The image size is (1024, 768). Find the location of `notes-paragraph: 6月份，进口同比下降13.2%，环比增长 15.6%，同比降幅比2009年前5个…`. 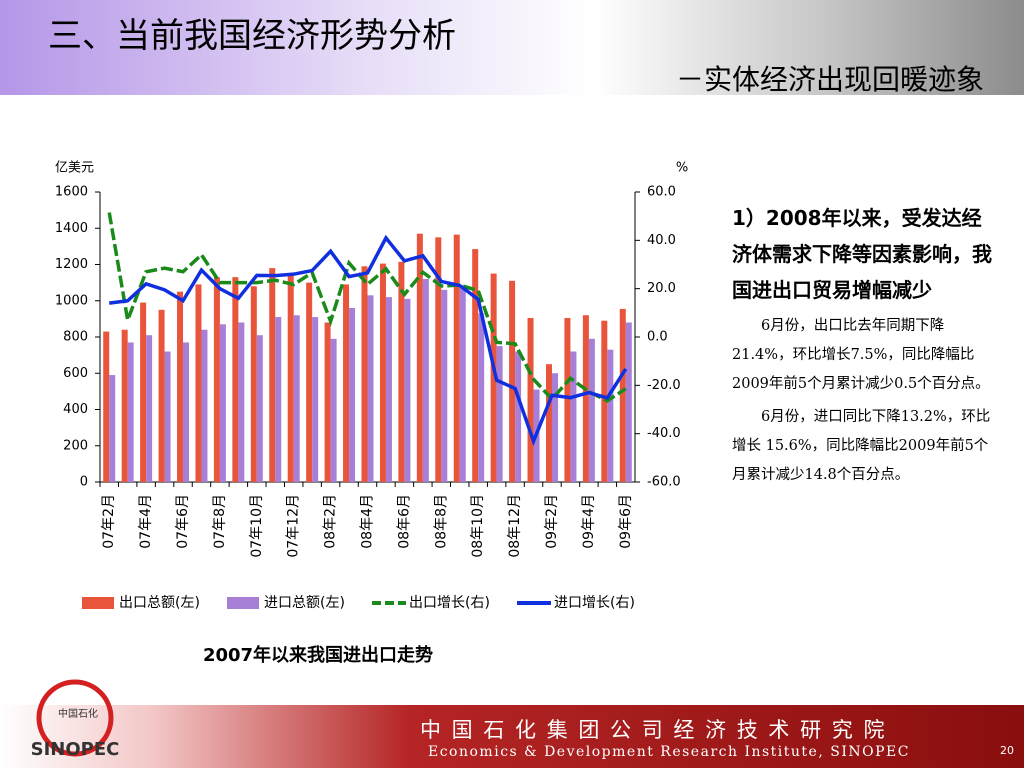

notes-paragraph: 6月份，进口同比下降13.2%，环比增长 15.6%，同比降幅比2009年前5个… is located at coordinates (861, 446).